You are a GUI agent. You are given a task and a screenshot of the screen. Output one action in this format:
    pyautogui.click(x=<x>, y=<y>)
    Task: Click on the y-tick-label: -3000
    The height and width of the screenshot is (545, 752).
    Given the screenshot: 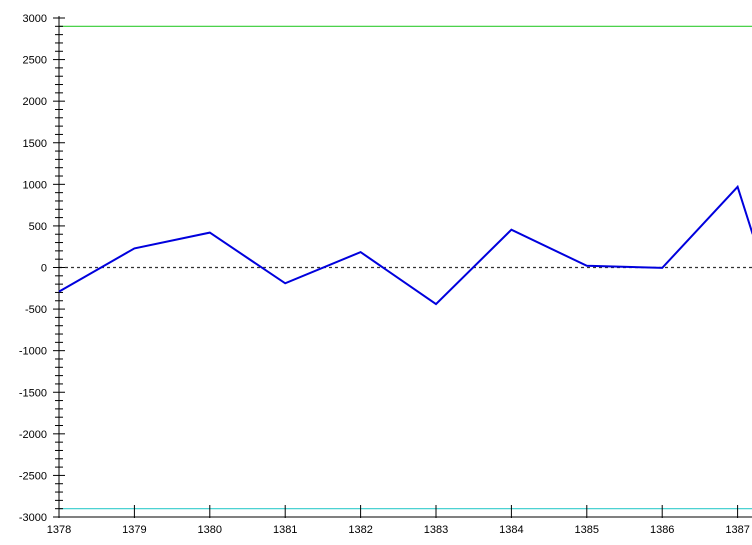 What is the action you would take?
    pyautogui.click(x=33, y=518)
    